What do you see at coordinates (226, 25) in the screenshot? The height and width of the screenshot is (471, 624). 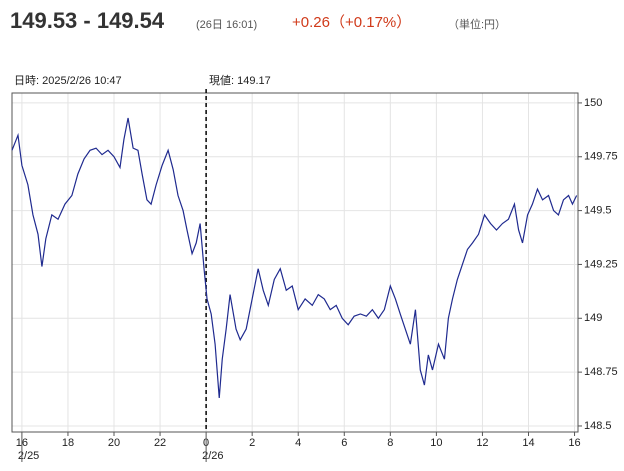 I see `timestamp: (26日 16:01)` at bounding box center [226, 25].